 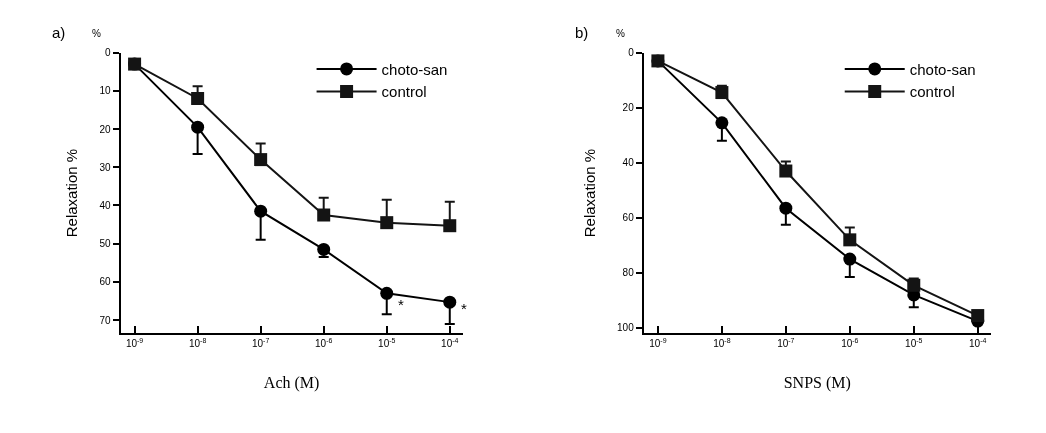 I want to click on x-axis-title: SNPS (M), so click(x=817, y=382).